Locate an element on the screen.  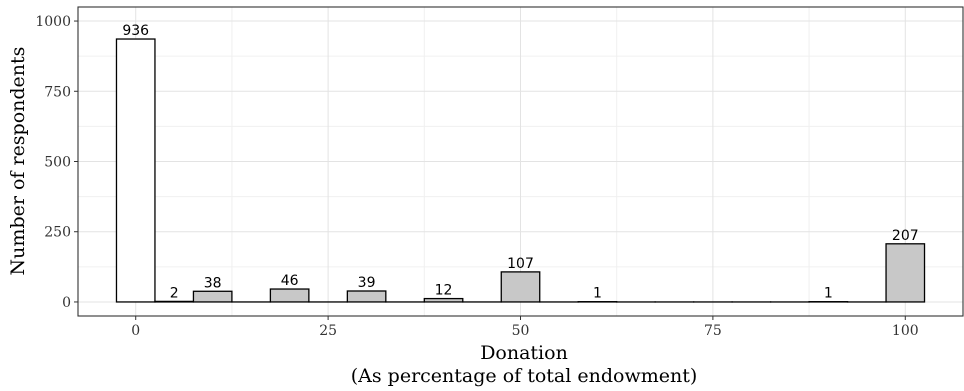
y-tick-label: 750 is located at coordinates (57, 92).